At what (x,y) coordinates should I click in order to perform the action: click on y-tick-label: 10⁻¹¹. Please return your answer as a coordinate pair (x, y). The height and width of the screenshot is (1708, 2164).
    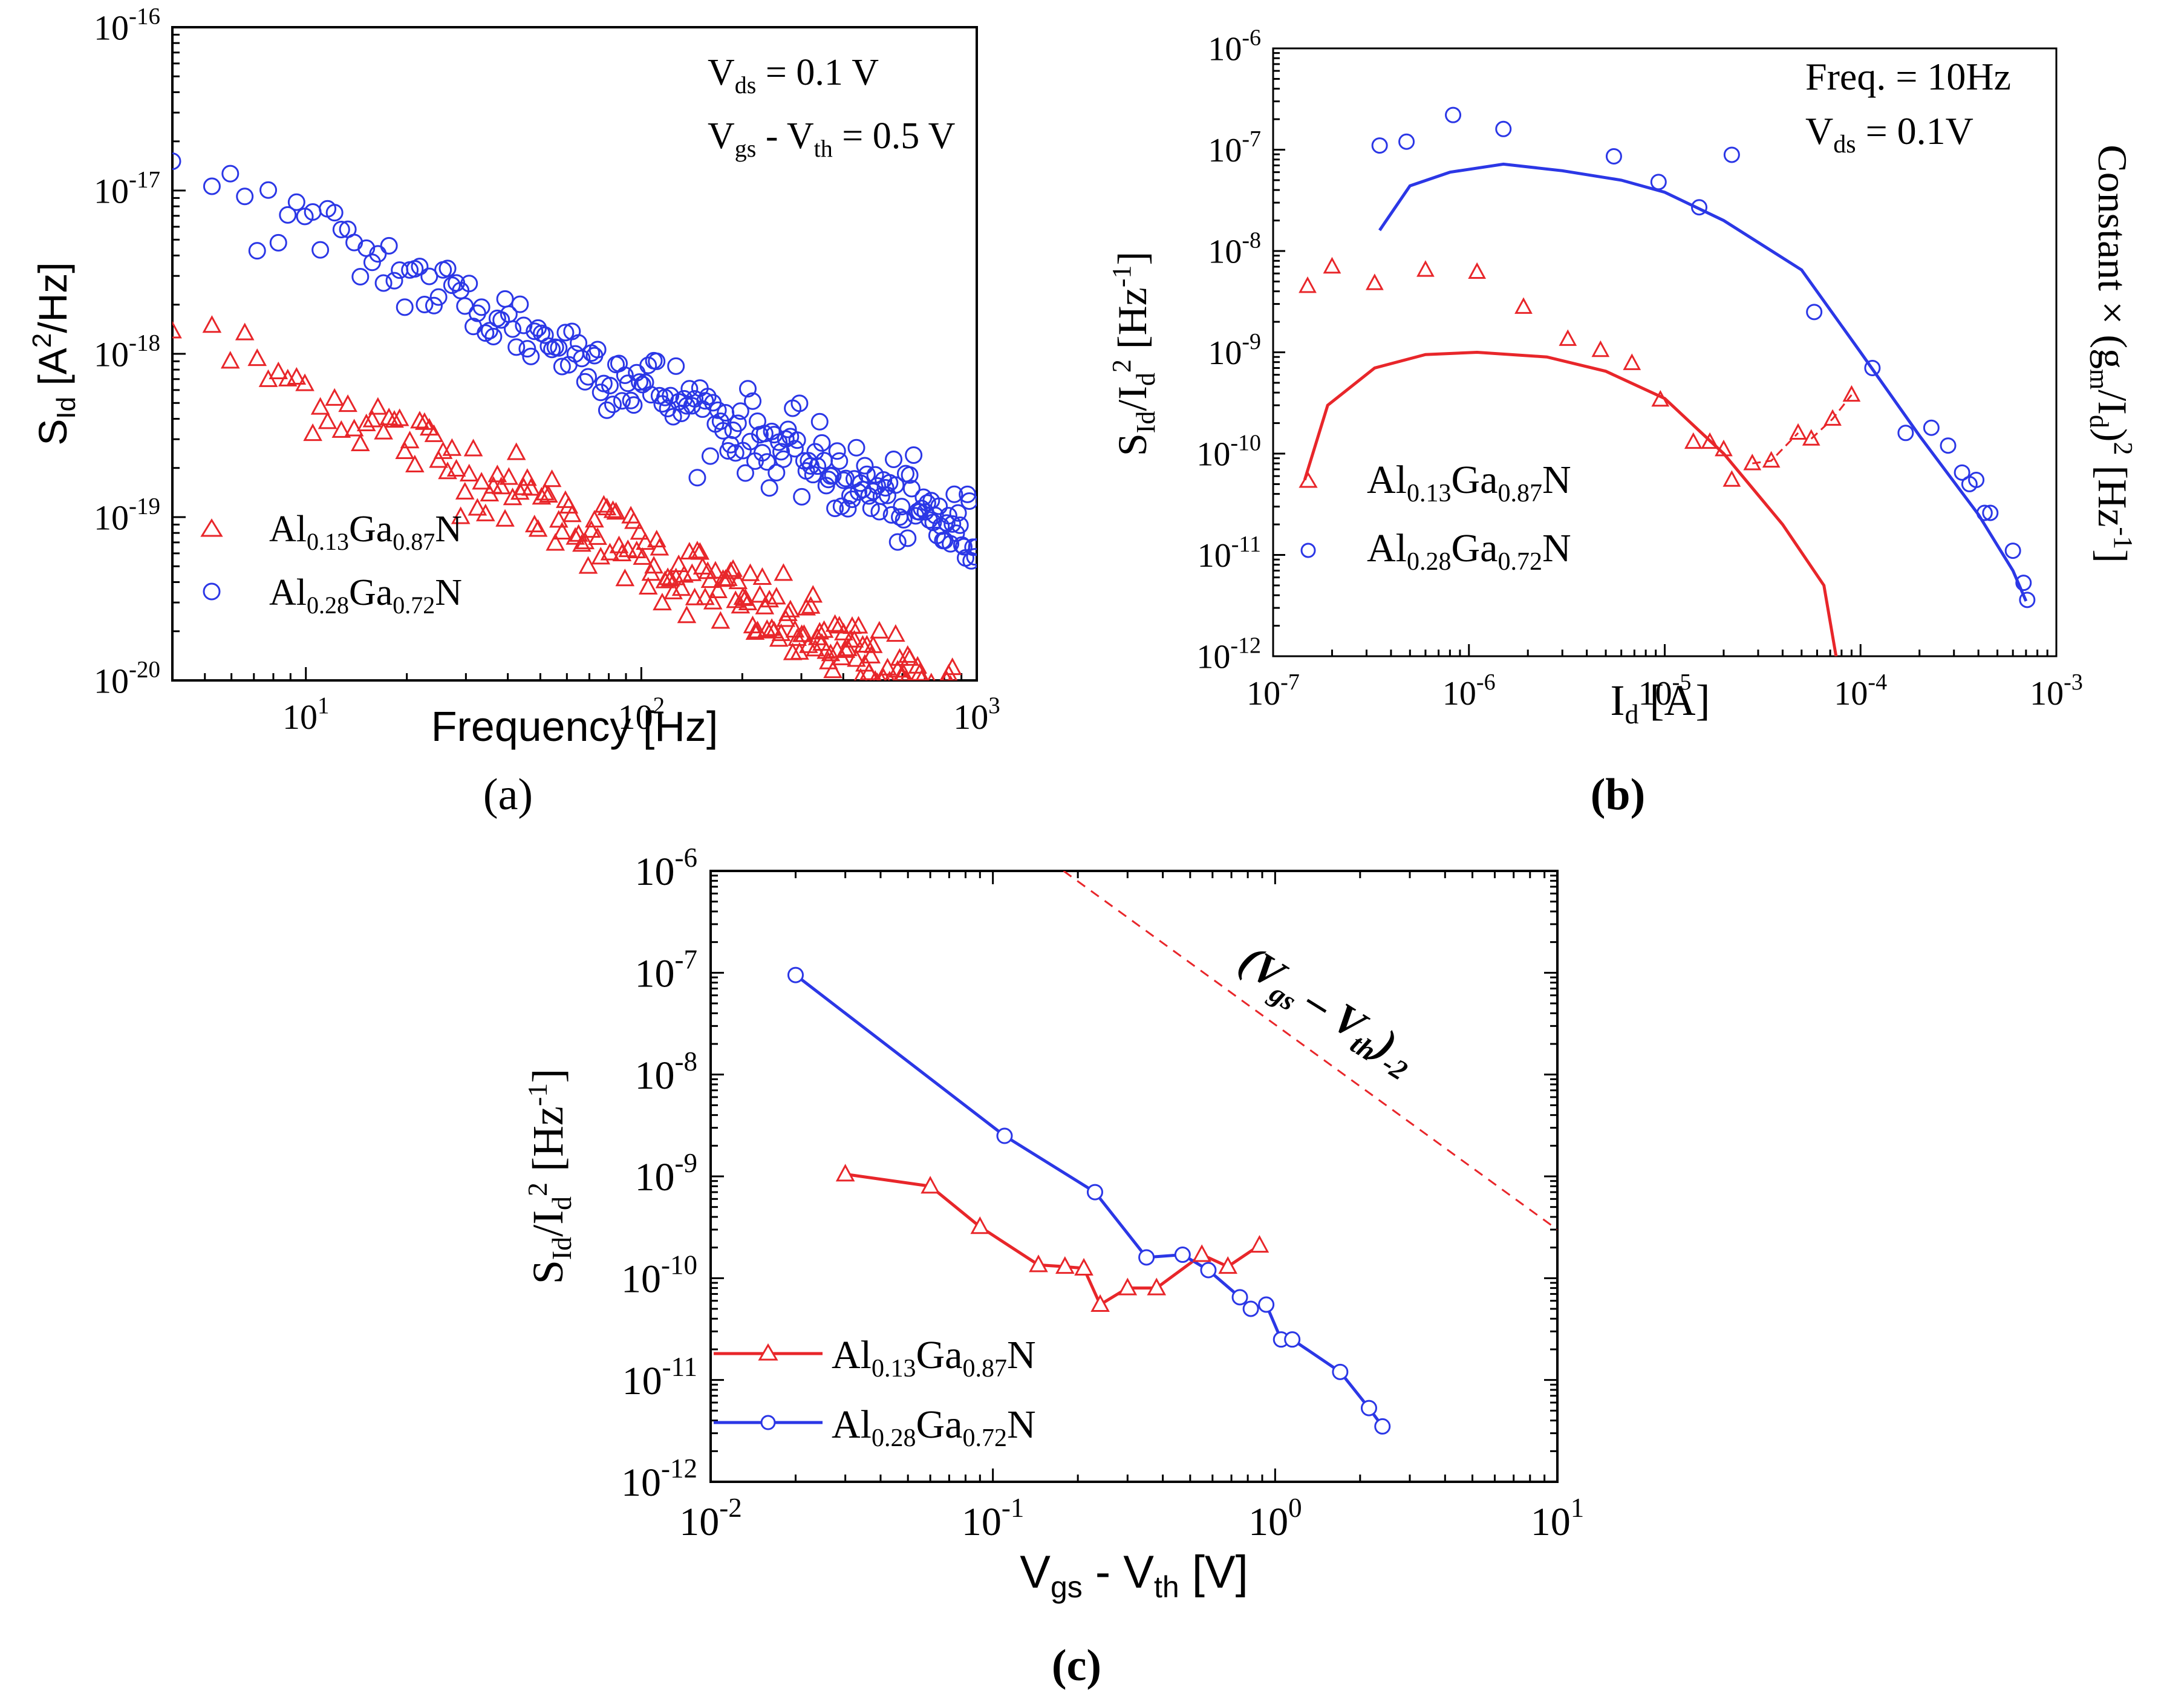
    Looking at the image, I should click on (659, 1377).